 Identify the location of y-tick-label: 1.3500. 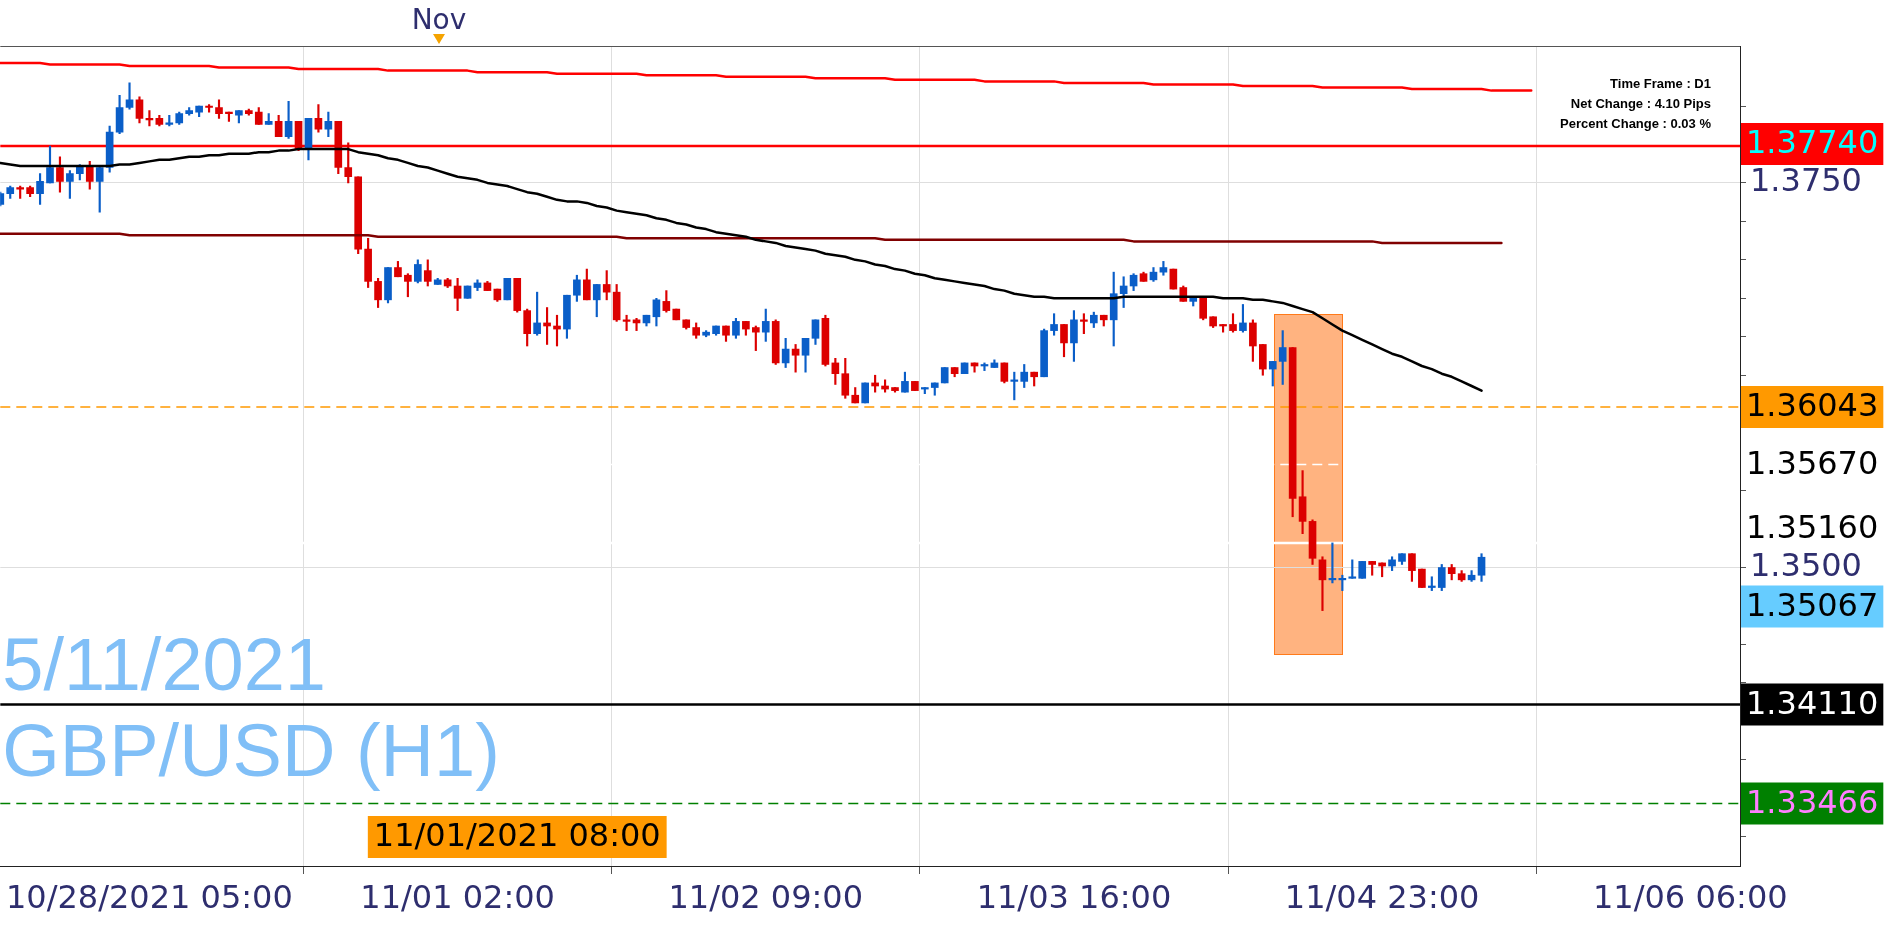
(1806, 564).